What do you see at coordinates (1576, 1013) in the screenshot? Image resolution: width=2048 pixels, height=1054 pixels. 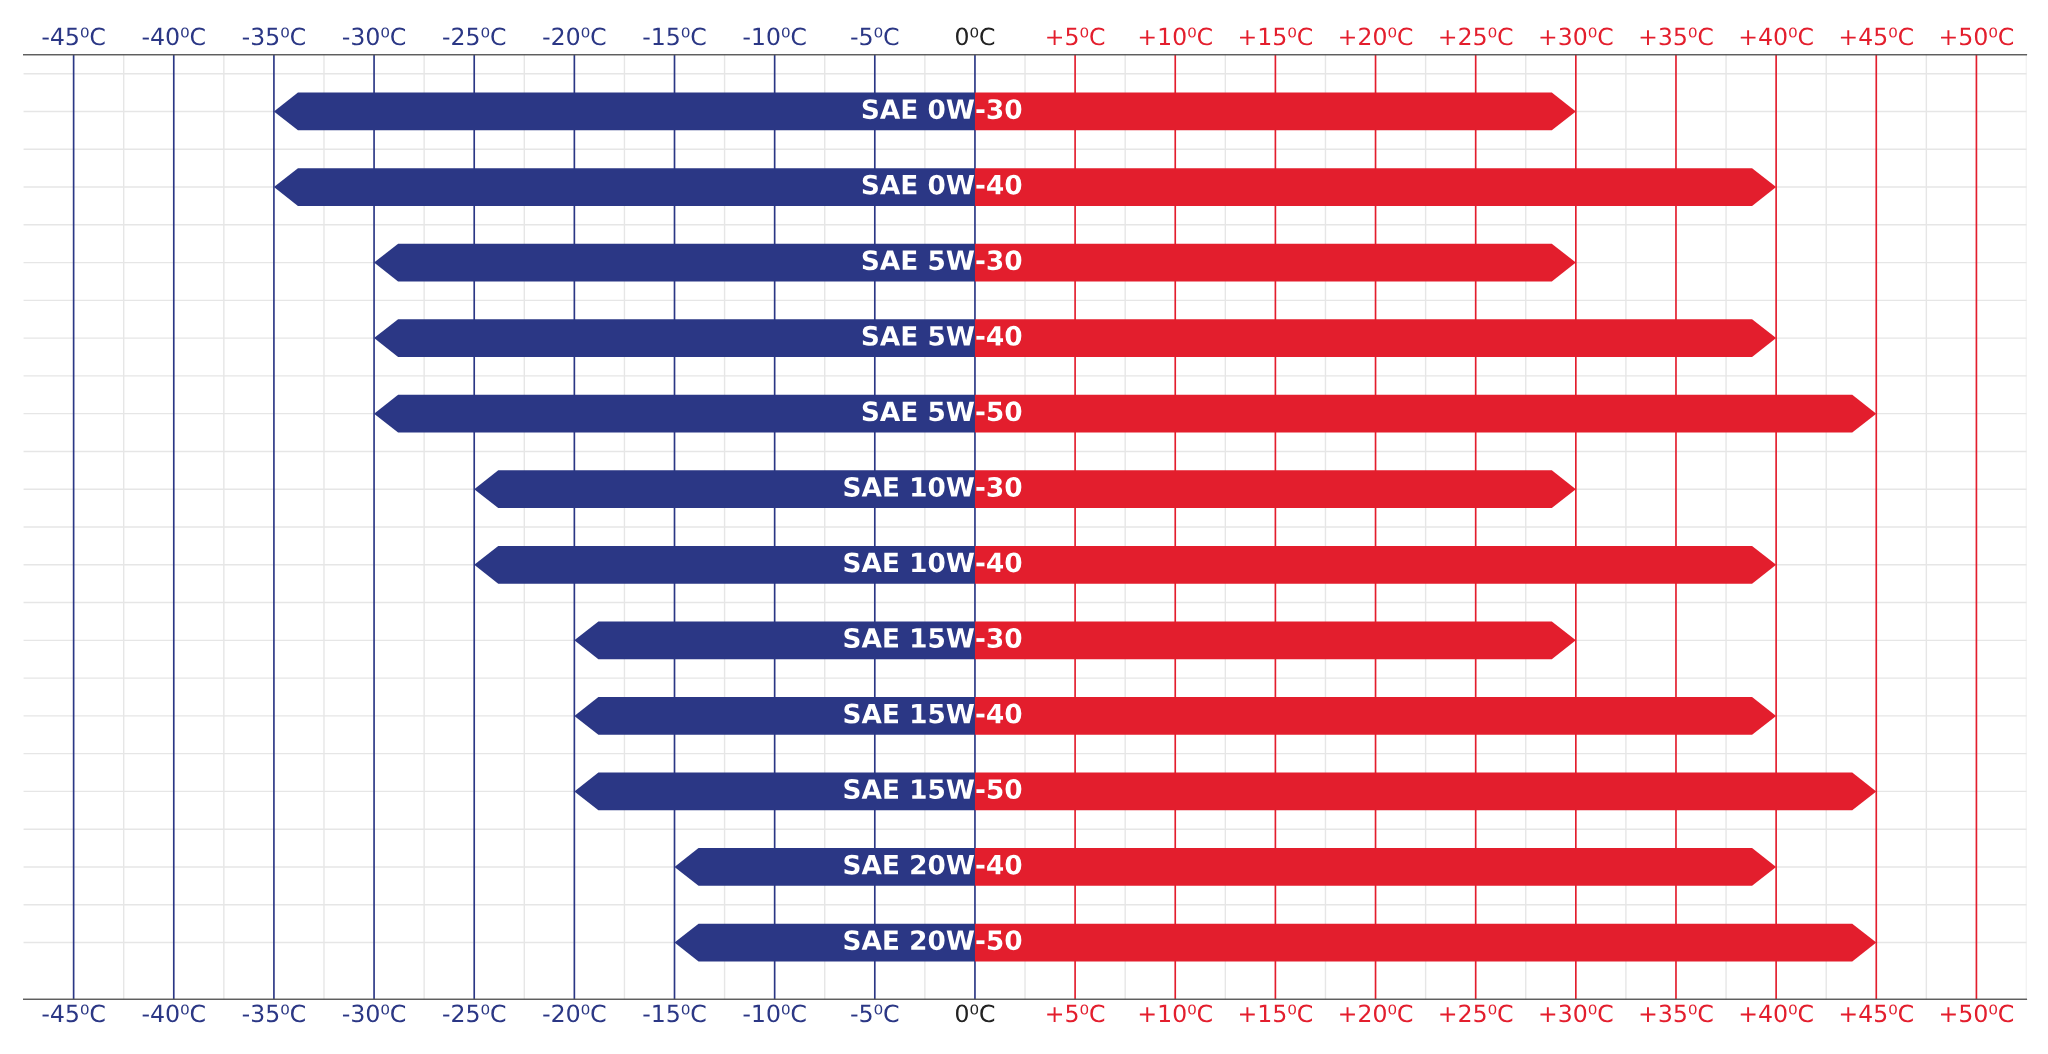 I see `x-tick-label: +30⁰C` at bounding box center [1576, 1013].